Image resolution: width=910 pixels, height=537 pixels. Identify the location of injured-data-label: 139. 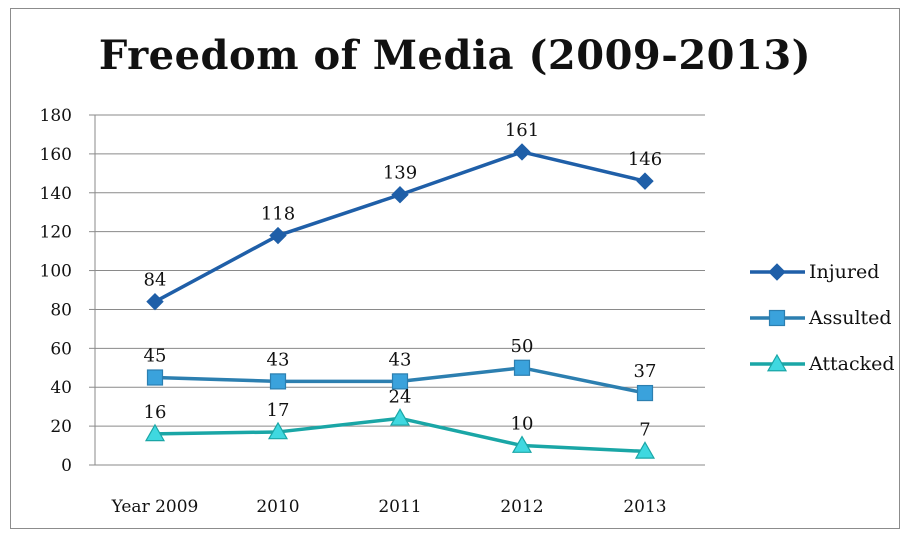
(400, 173).